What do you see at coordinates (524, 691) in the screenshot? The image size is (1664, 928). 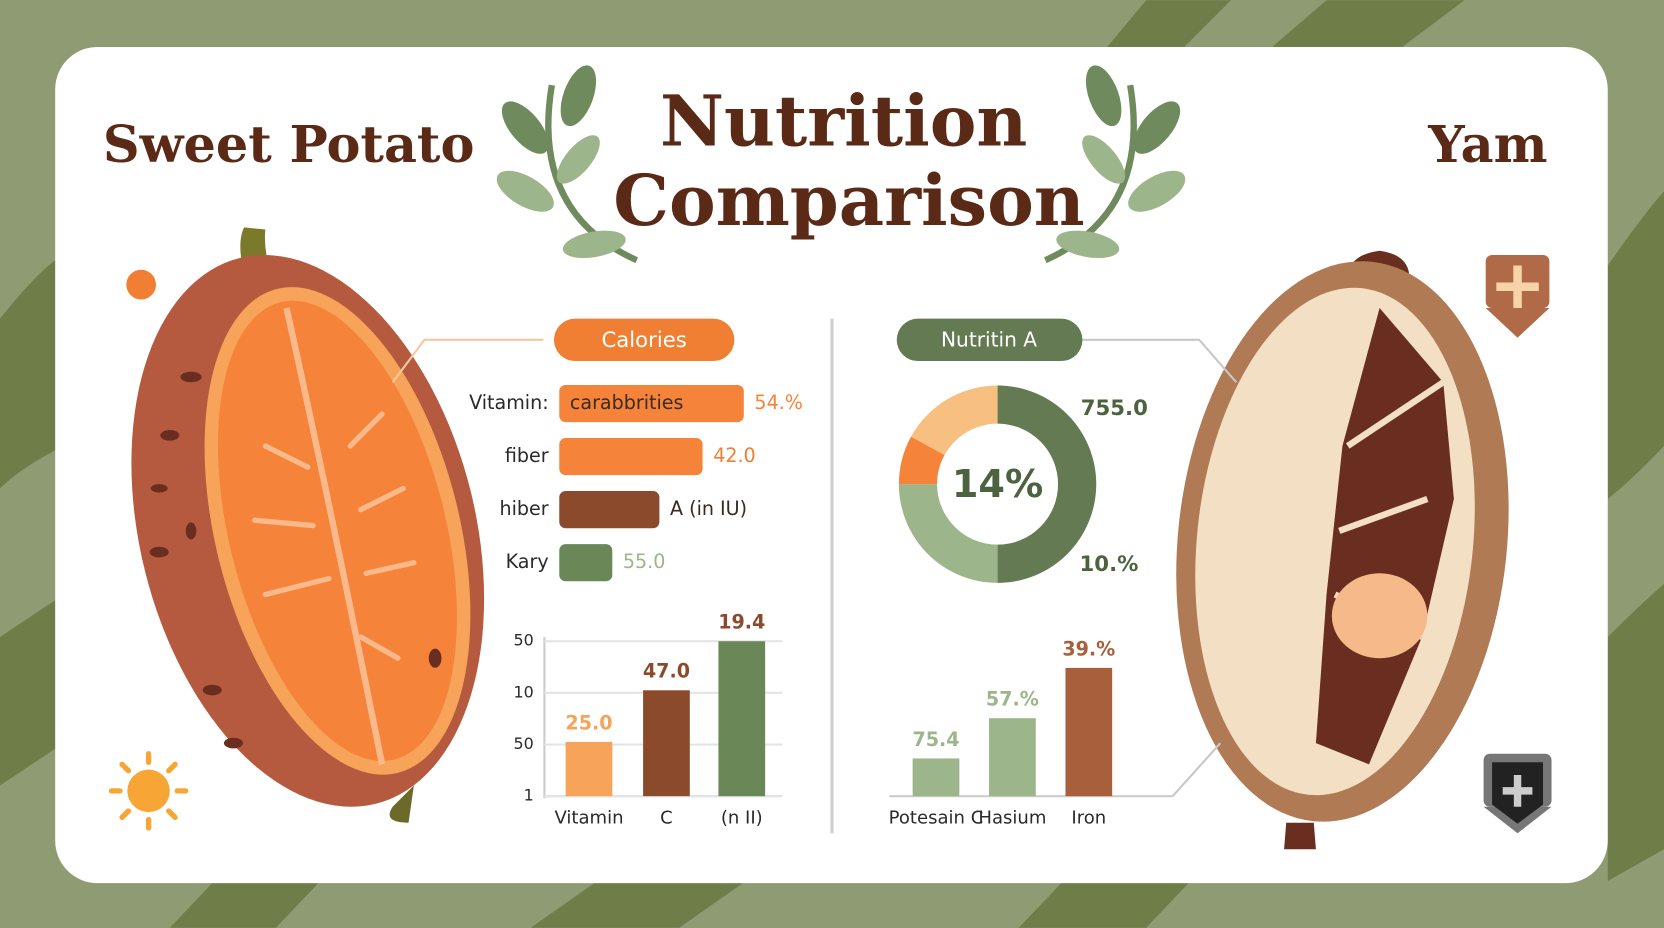 I see `y-tick-label: 10` at bounding box center [524, 691].